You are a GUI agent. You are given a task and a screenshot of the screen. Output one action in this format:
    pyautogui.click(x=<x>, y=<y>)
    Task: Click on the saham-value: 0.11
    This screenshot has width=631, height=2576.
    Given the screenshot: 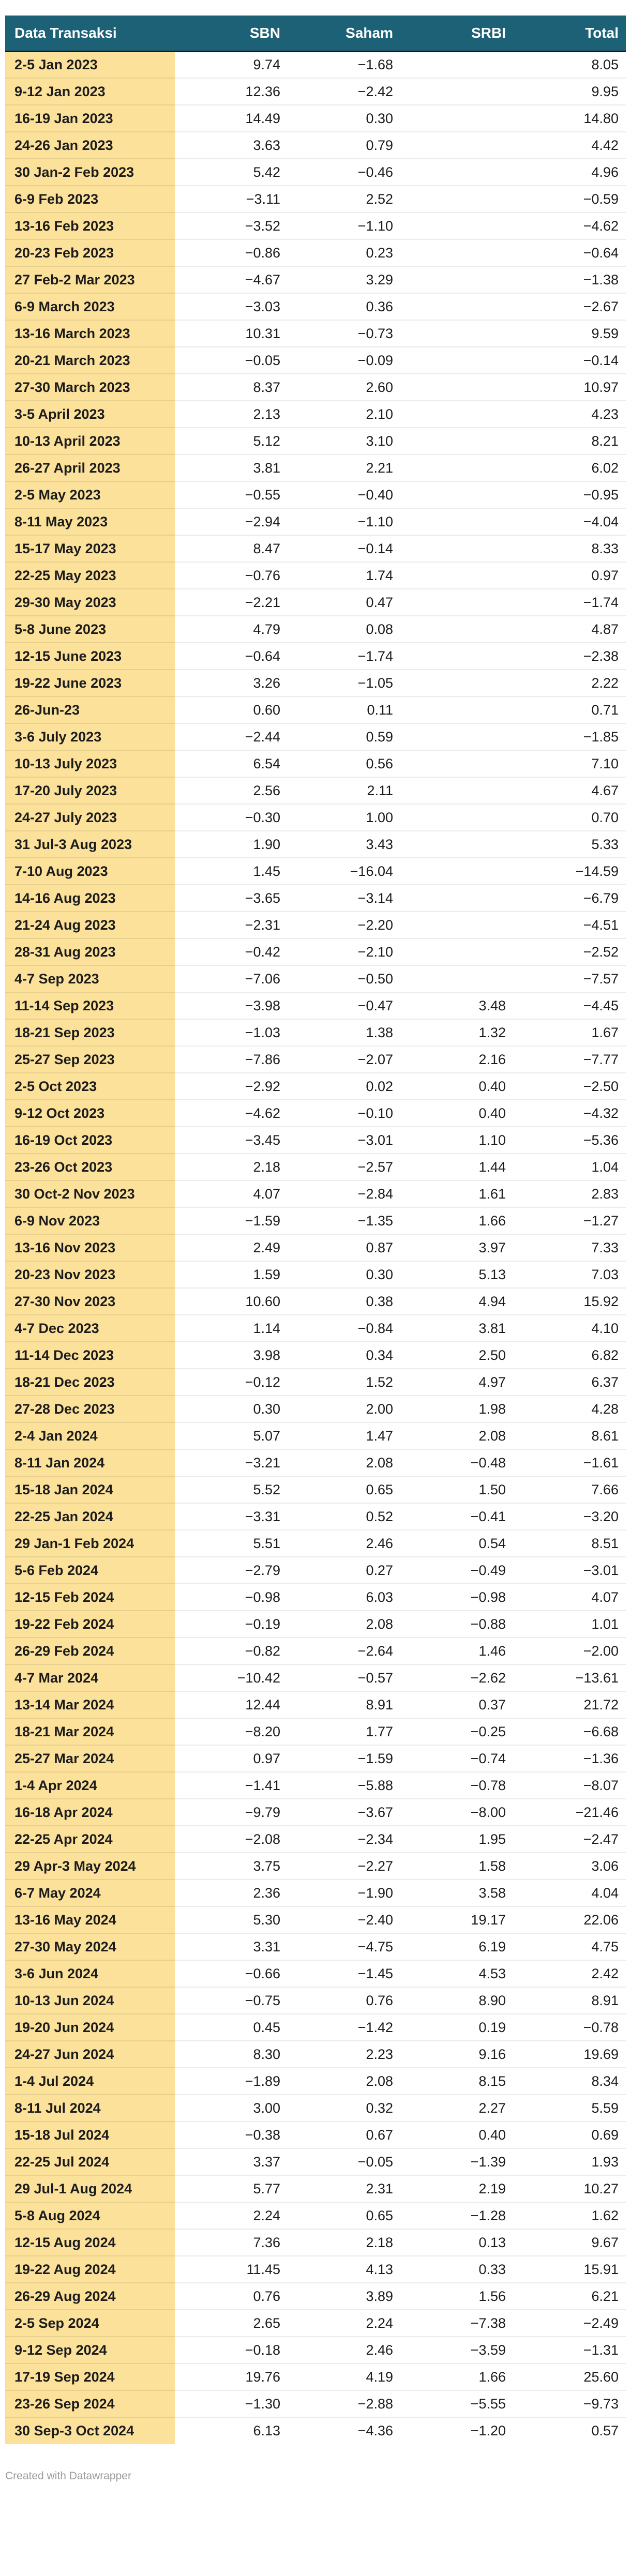 What is the action you would take?
    pyautogui.click(x=344, y=710)
    